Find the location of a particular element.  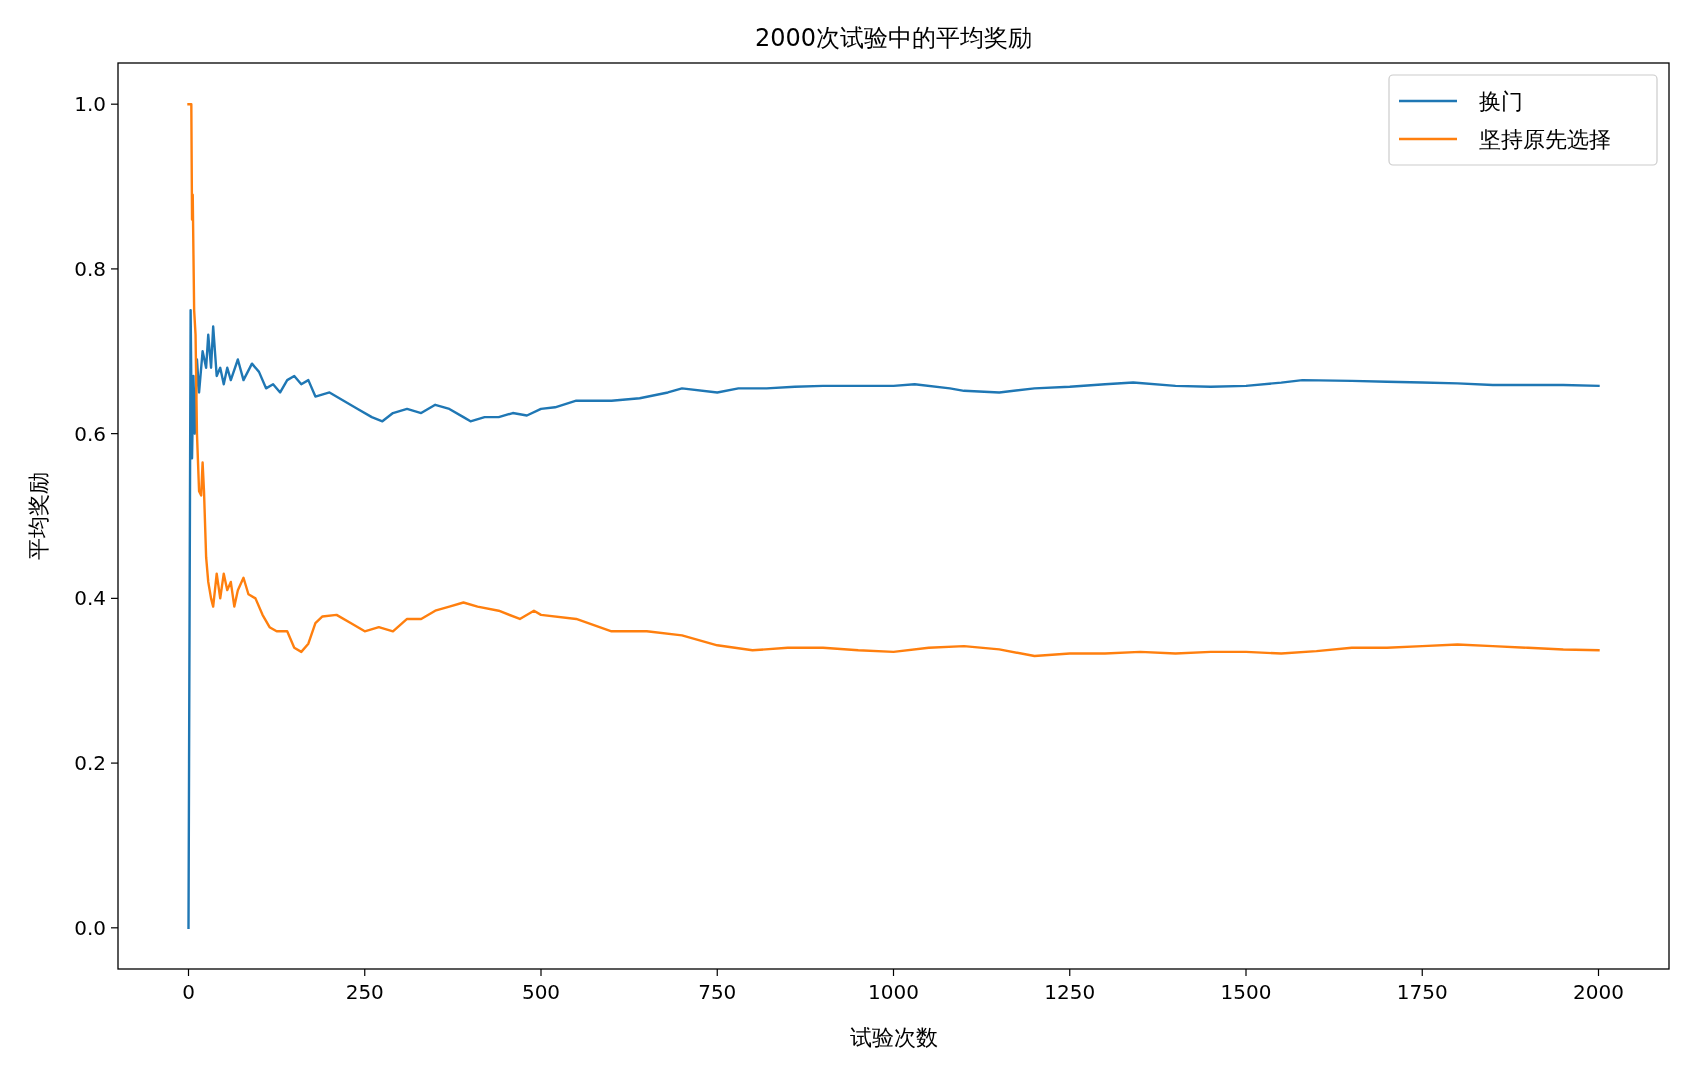

x-tick-label: 1500 is located at coordinates (1246, 992).